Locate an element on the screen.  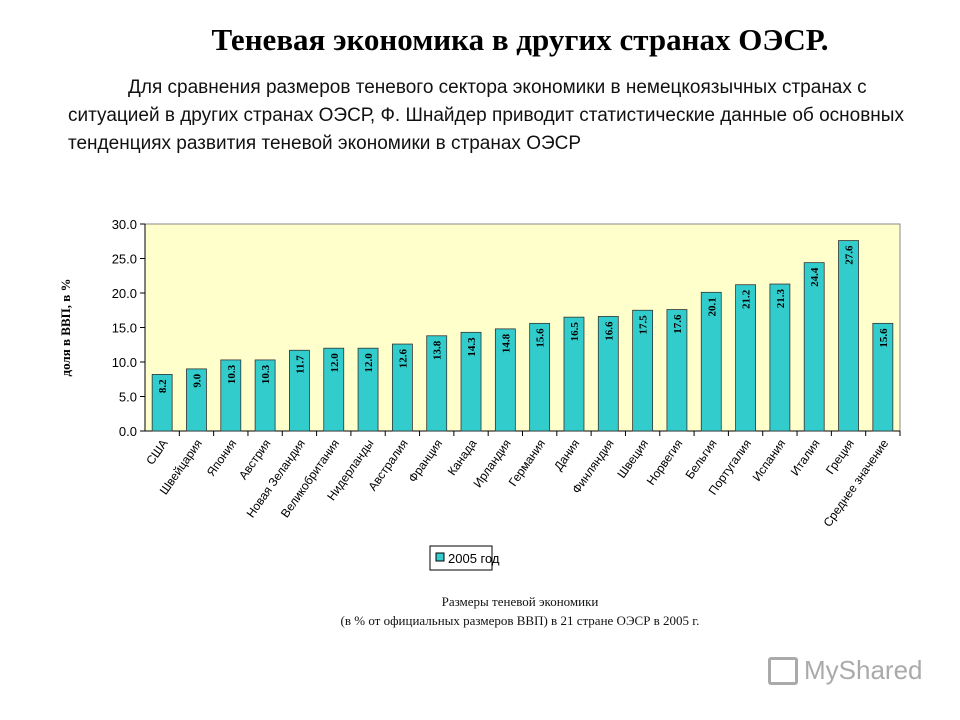
x-tick-label: Италия is located at coordinates (805, 458).